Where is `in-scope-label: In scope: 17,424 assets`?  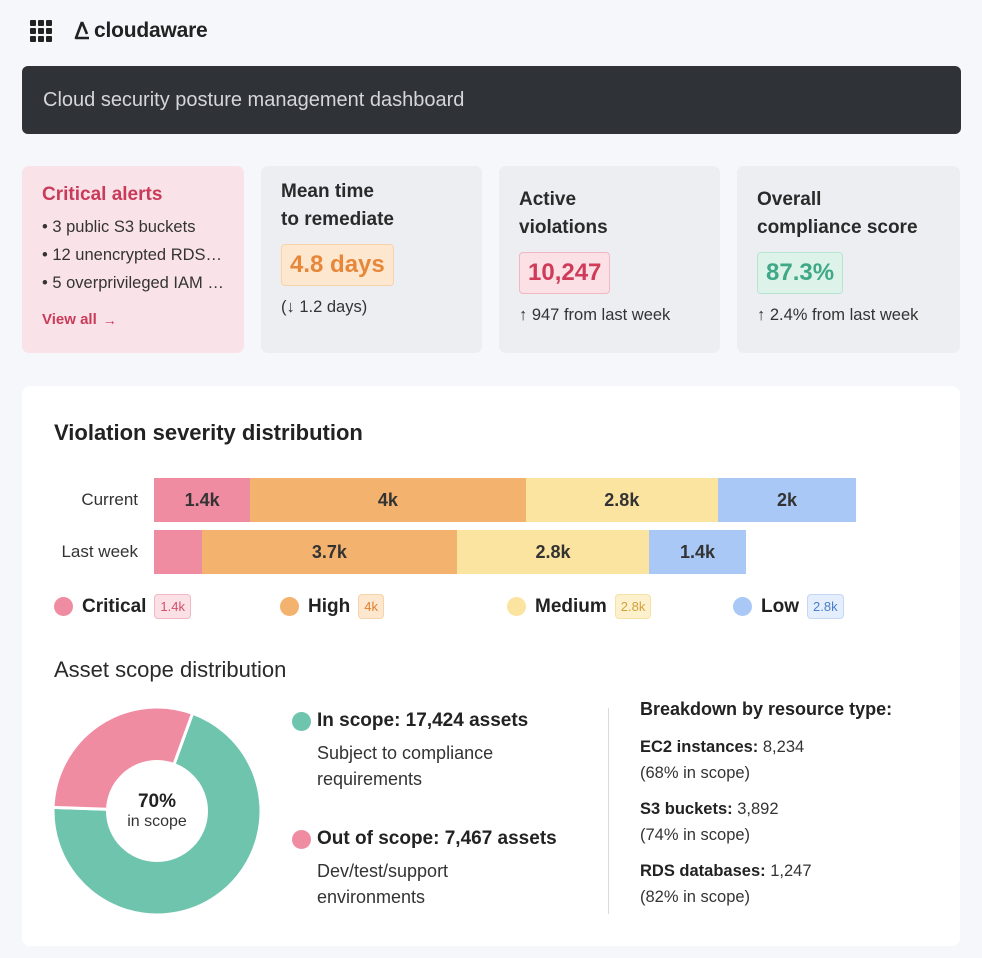 in-scope-label: In scope: 17,424 assets is located at coordinates (423, 720).